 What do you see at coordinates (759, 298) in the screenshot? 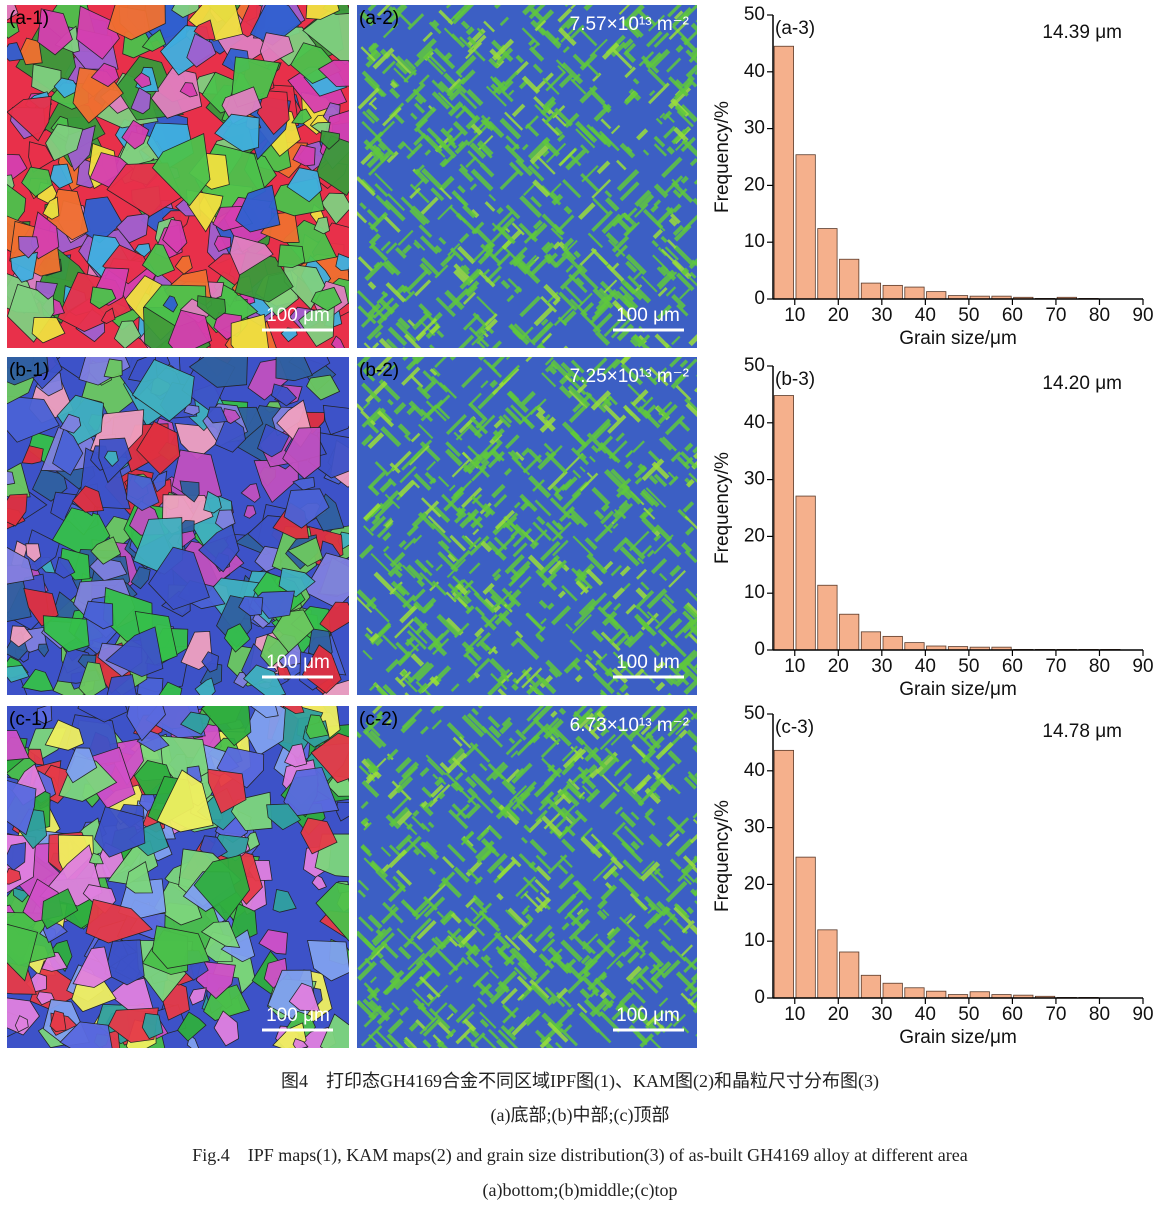
I see `y-tick-label: 0` at bounding box center [759, 298].